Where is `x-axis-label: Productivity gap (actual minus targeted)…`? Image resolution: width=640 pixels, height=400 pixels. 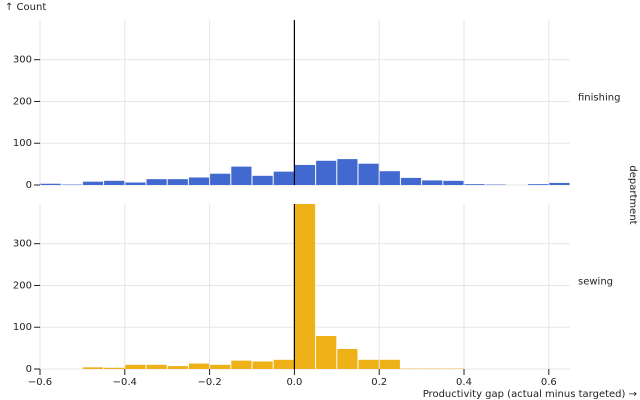 x-axis-label: Productivity gap (actual minus targeted)… is located at coordinates (530, 394).